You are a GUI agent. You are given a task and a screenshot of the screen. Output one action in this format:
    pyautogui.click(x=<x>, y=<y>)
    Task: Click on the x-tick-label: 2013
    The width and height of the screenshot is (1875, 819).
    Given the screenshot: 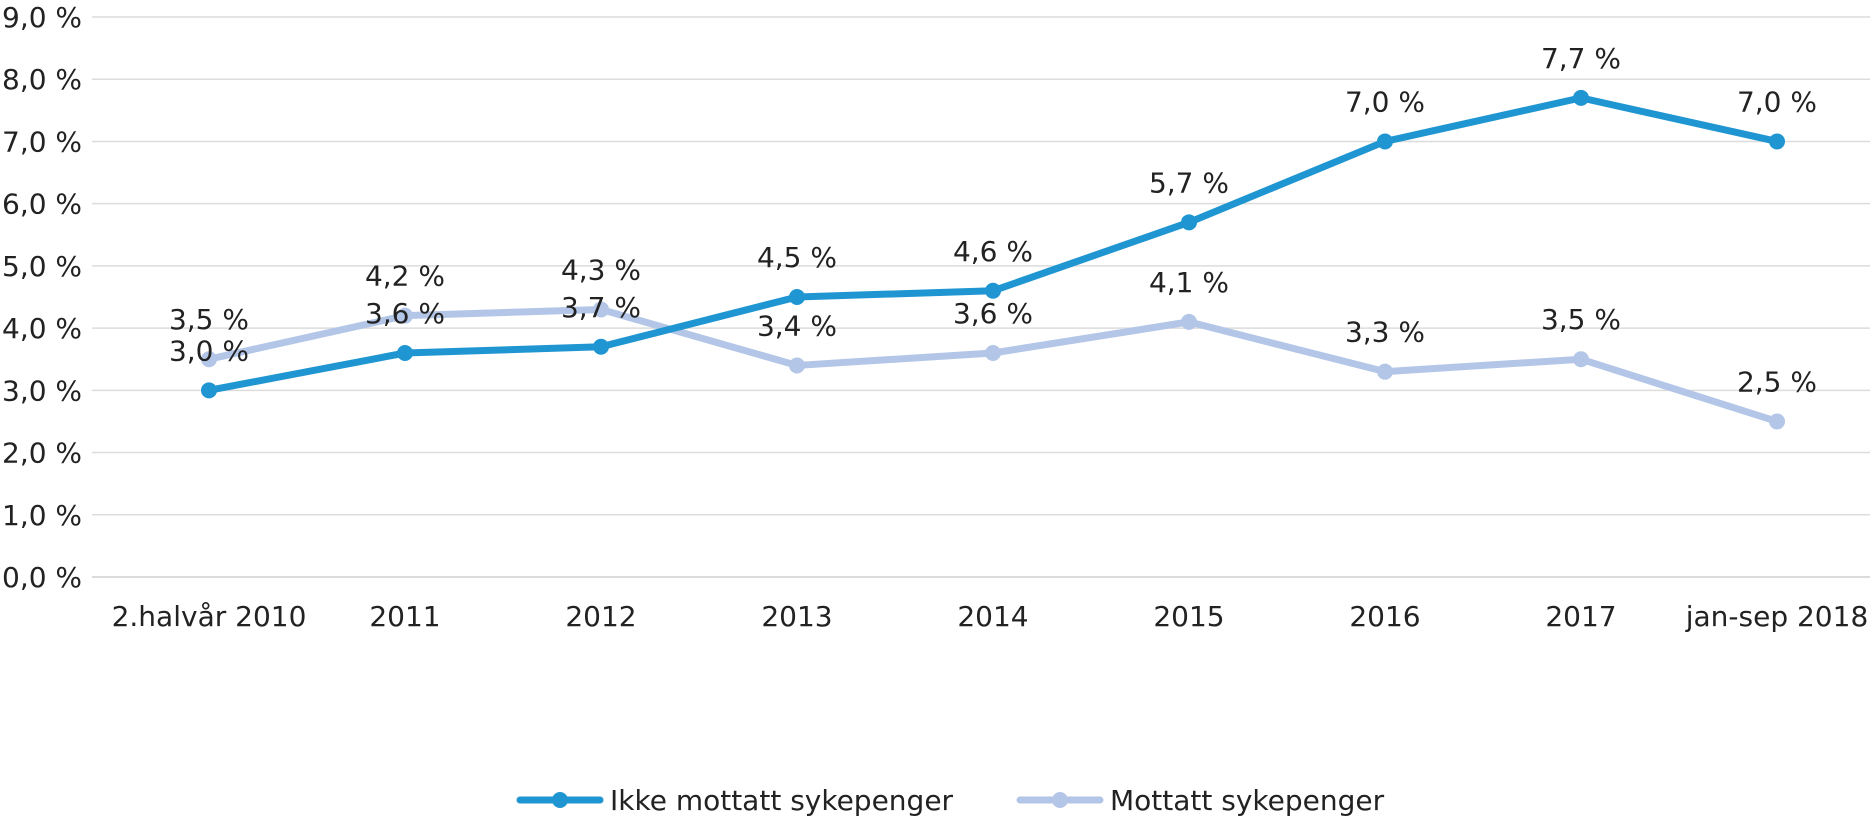 What is the action you would take?
    pyautogui.click(x=796, y=616)
    